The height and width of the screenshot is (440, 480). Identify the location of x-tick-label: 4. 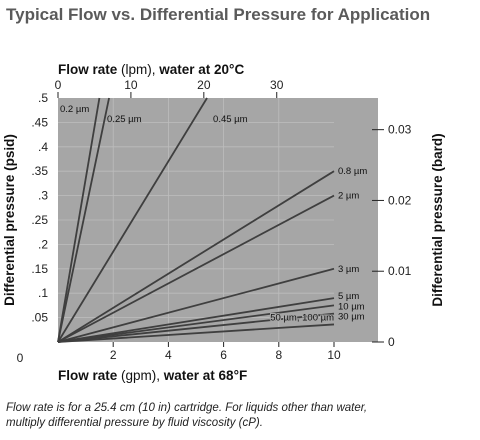
(168, 355).